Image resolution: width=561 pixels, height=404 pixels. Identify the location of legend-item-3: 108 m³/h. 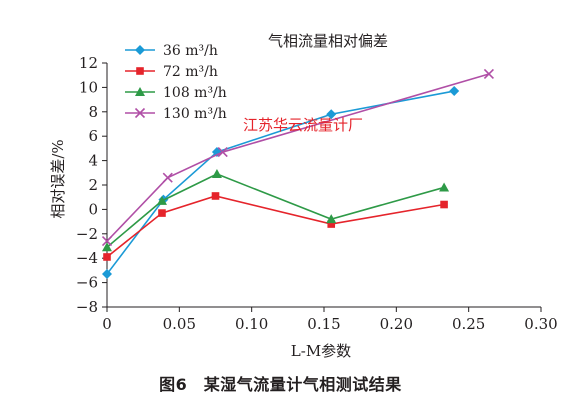
(176, 93).